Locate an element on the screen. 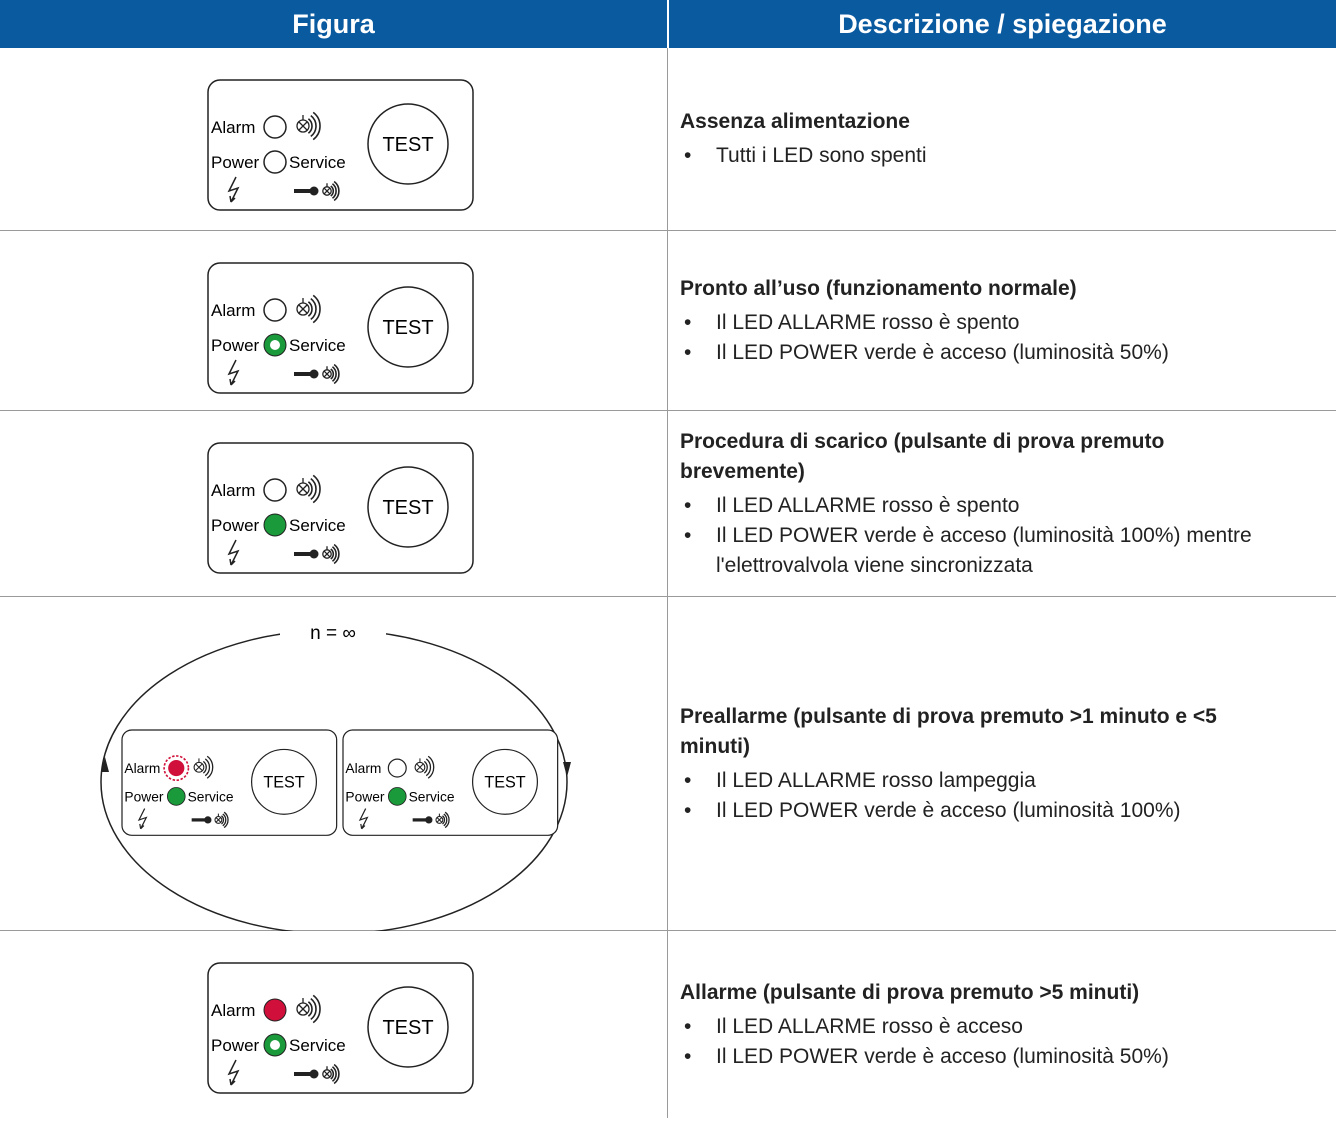  loop-label: n = ∞ is located at coordinates (333, 633).